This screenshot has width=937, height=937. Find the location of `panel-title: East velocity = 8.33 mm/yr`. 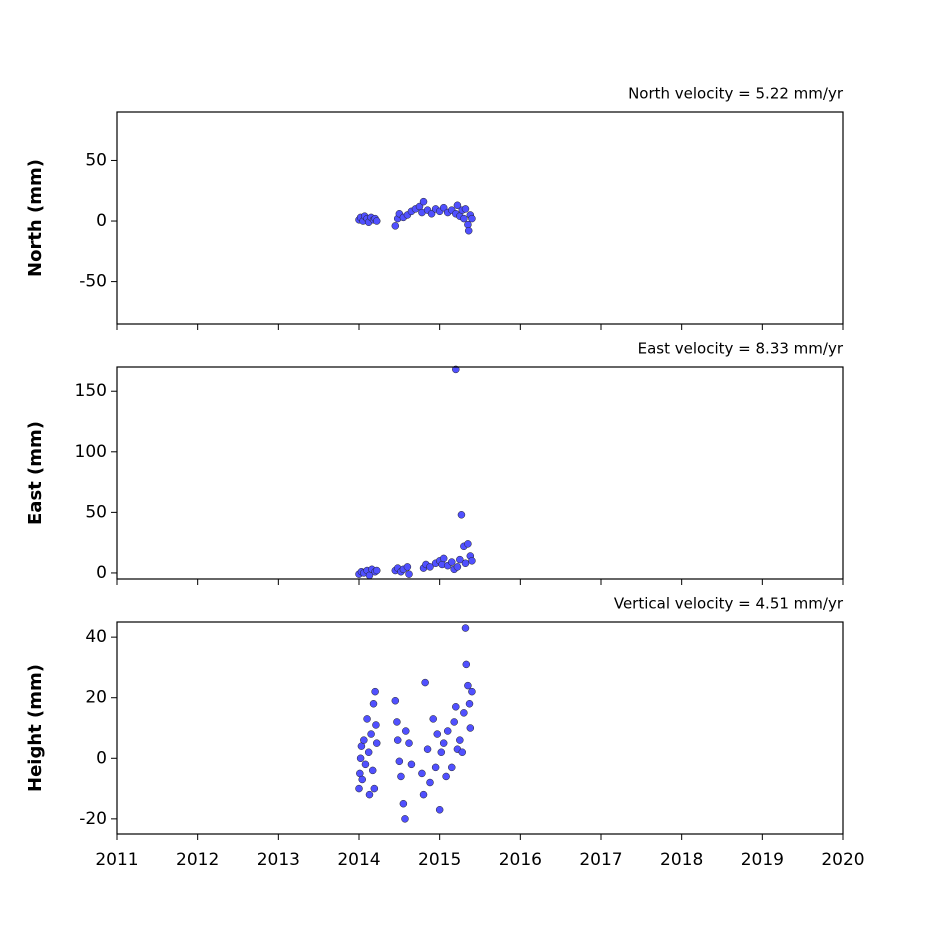

panel-title: East velocity = 8.33 mm/yr is located at coordinates (741, 349).